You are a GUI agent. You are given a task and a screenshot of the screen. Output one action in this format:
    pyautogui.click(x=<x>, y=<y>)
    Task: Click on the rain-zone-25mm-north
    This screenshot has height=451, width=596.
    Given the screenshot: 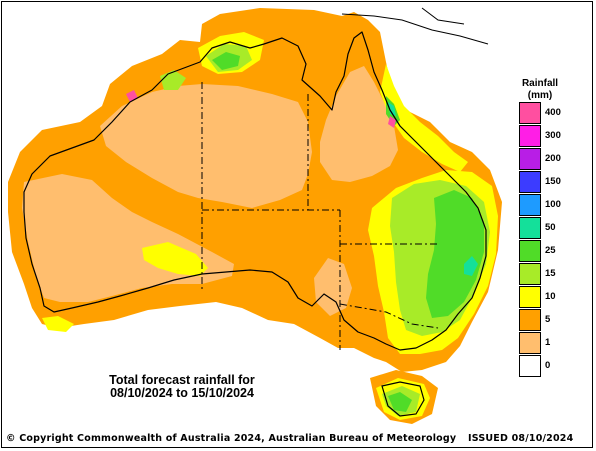 What is the action you would take?
    pyautogui.click(x=226, y=61)
    